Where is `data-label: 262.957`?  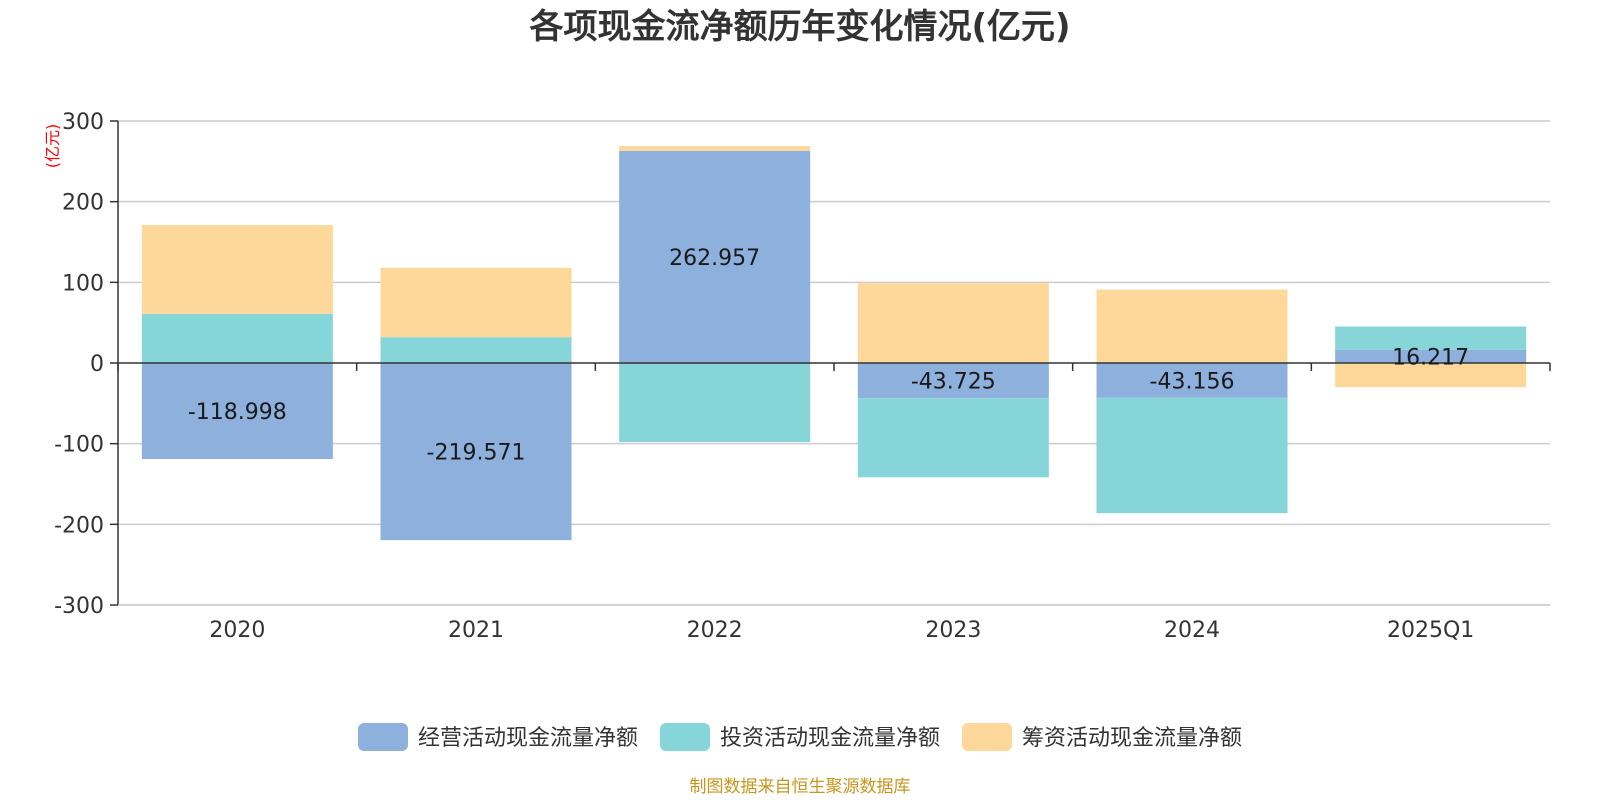 data-label: 262.957 is located at coordinates (714, 258).